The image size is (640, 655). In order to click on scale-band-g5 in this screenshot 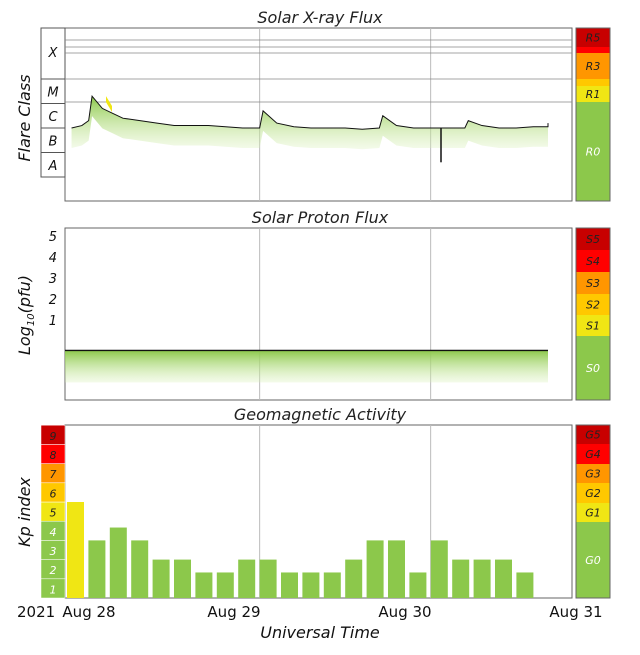, I will do `click(593, 434)`.